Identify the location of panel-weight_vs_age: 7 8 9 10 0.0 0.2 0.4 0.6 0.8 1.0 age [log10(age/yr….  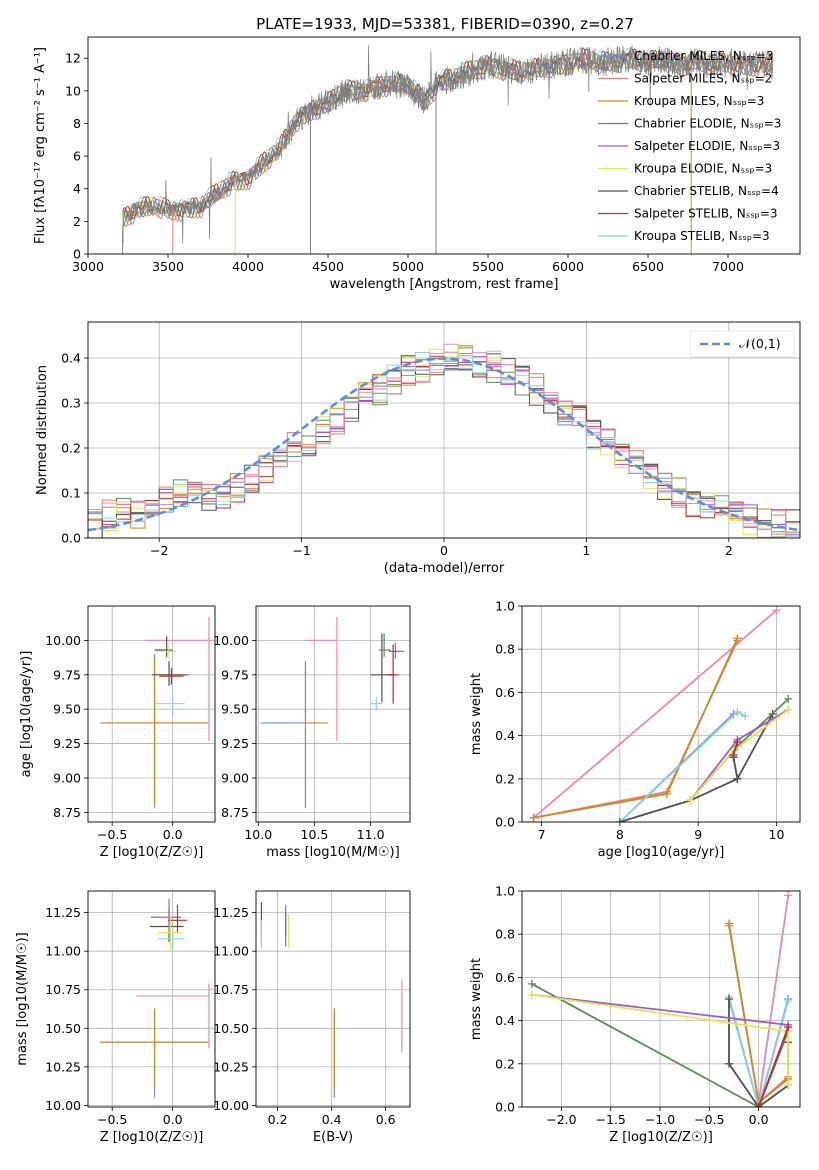
(635, 729).